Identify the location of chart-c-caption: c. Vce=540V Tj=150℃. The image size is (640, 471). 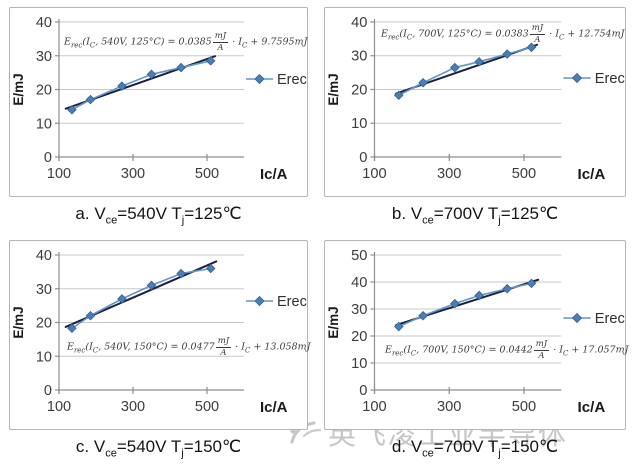
(158, 448).